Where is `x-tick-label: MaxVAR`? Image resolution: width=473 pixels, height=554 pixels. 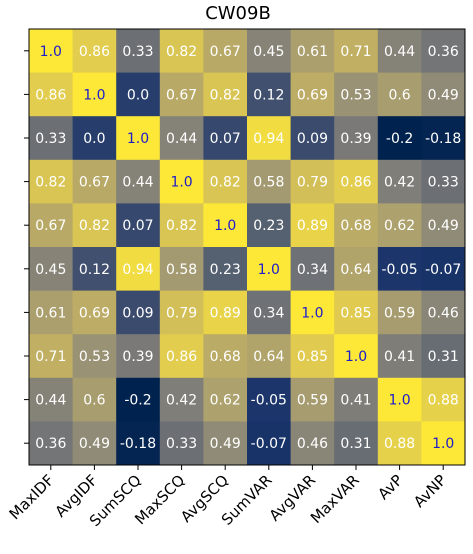 x-tick-label: MaxVAR is located at coordinates (335, 499).